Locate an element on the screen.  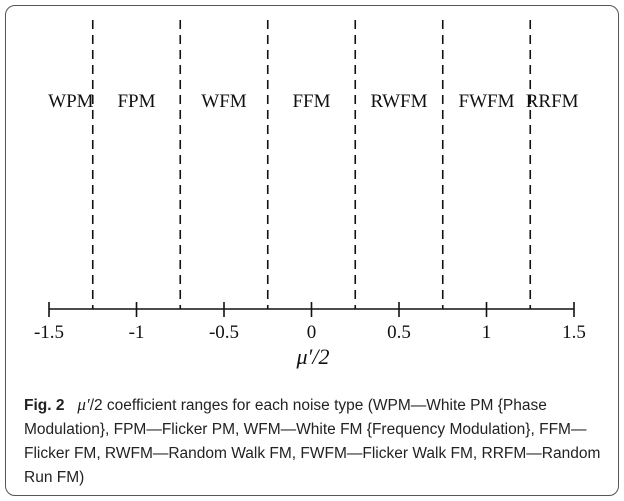
region-label-rrfm: RRFM is located at coordinates (552, 101).